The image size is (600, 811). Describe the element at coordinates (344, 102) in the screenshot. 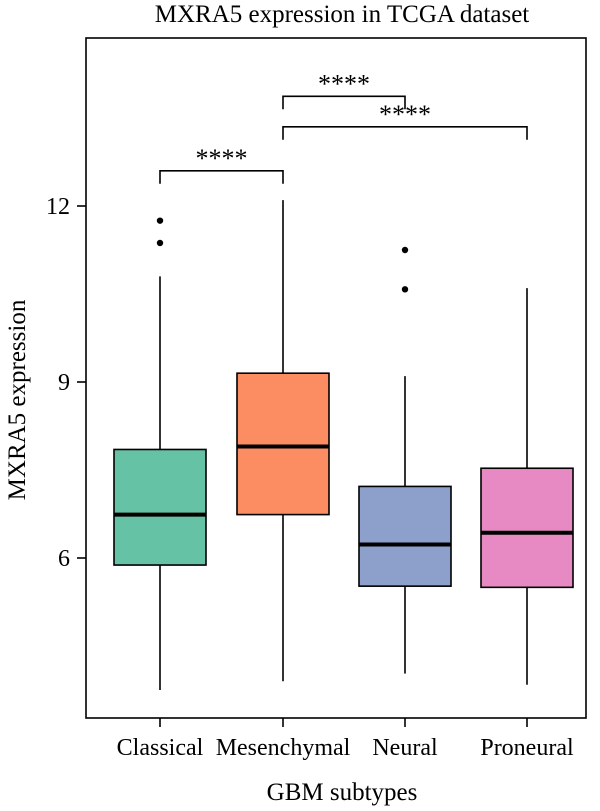

I see `significance-bracket-mesenchymal-neural` at that location.